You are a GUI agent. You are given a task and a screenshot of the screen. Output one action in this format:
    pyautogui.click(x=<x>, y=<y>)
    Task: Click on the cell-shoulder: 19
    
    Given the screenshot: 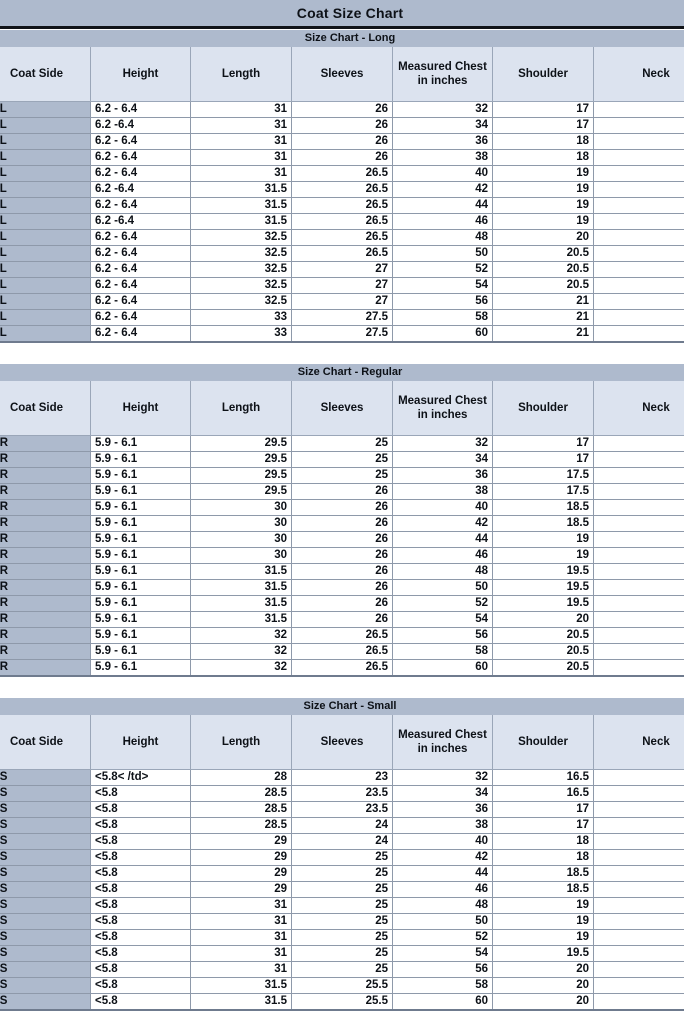 What is the action you would take?
    pyautogui.click(x=543, y=205)
    